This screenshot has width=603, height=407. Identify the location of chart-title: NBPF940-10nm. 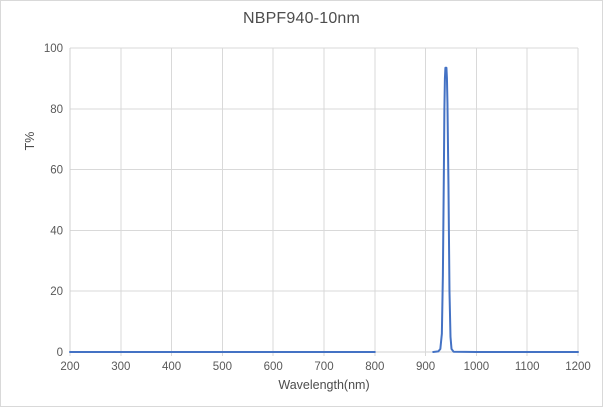
(301, 18).